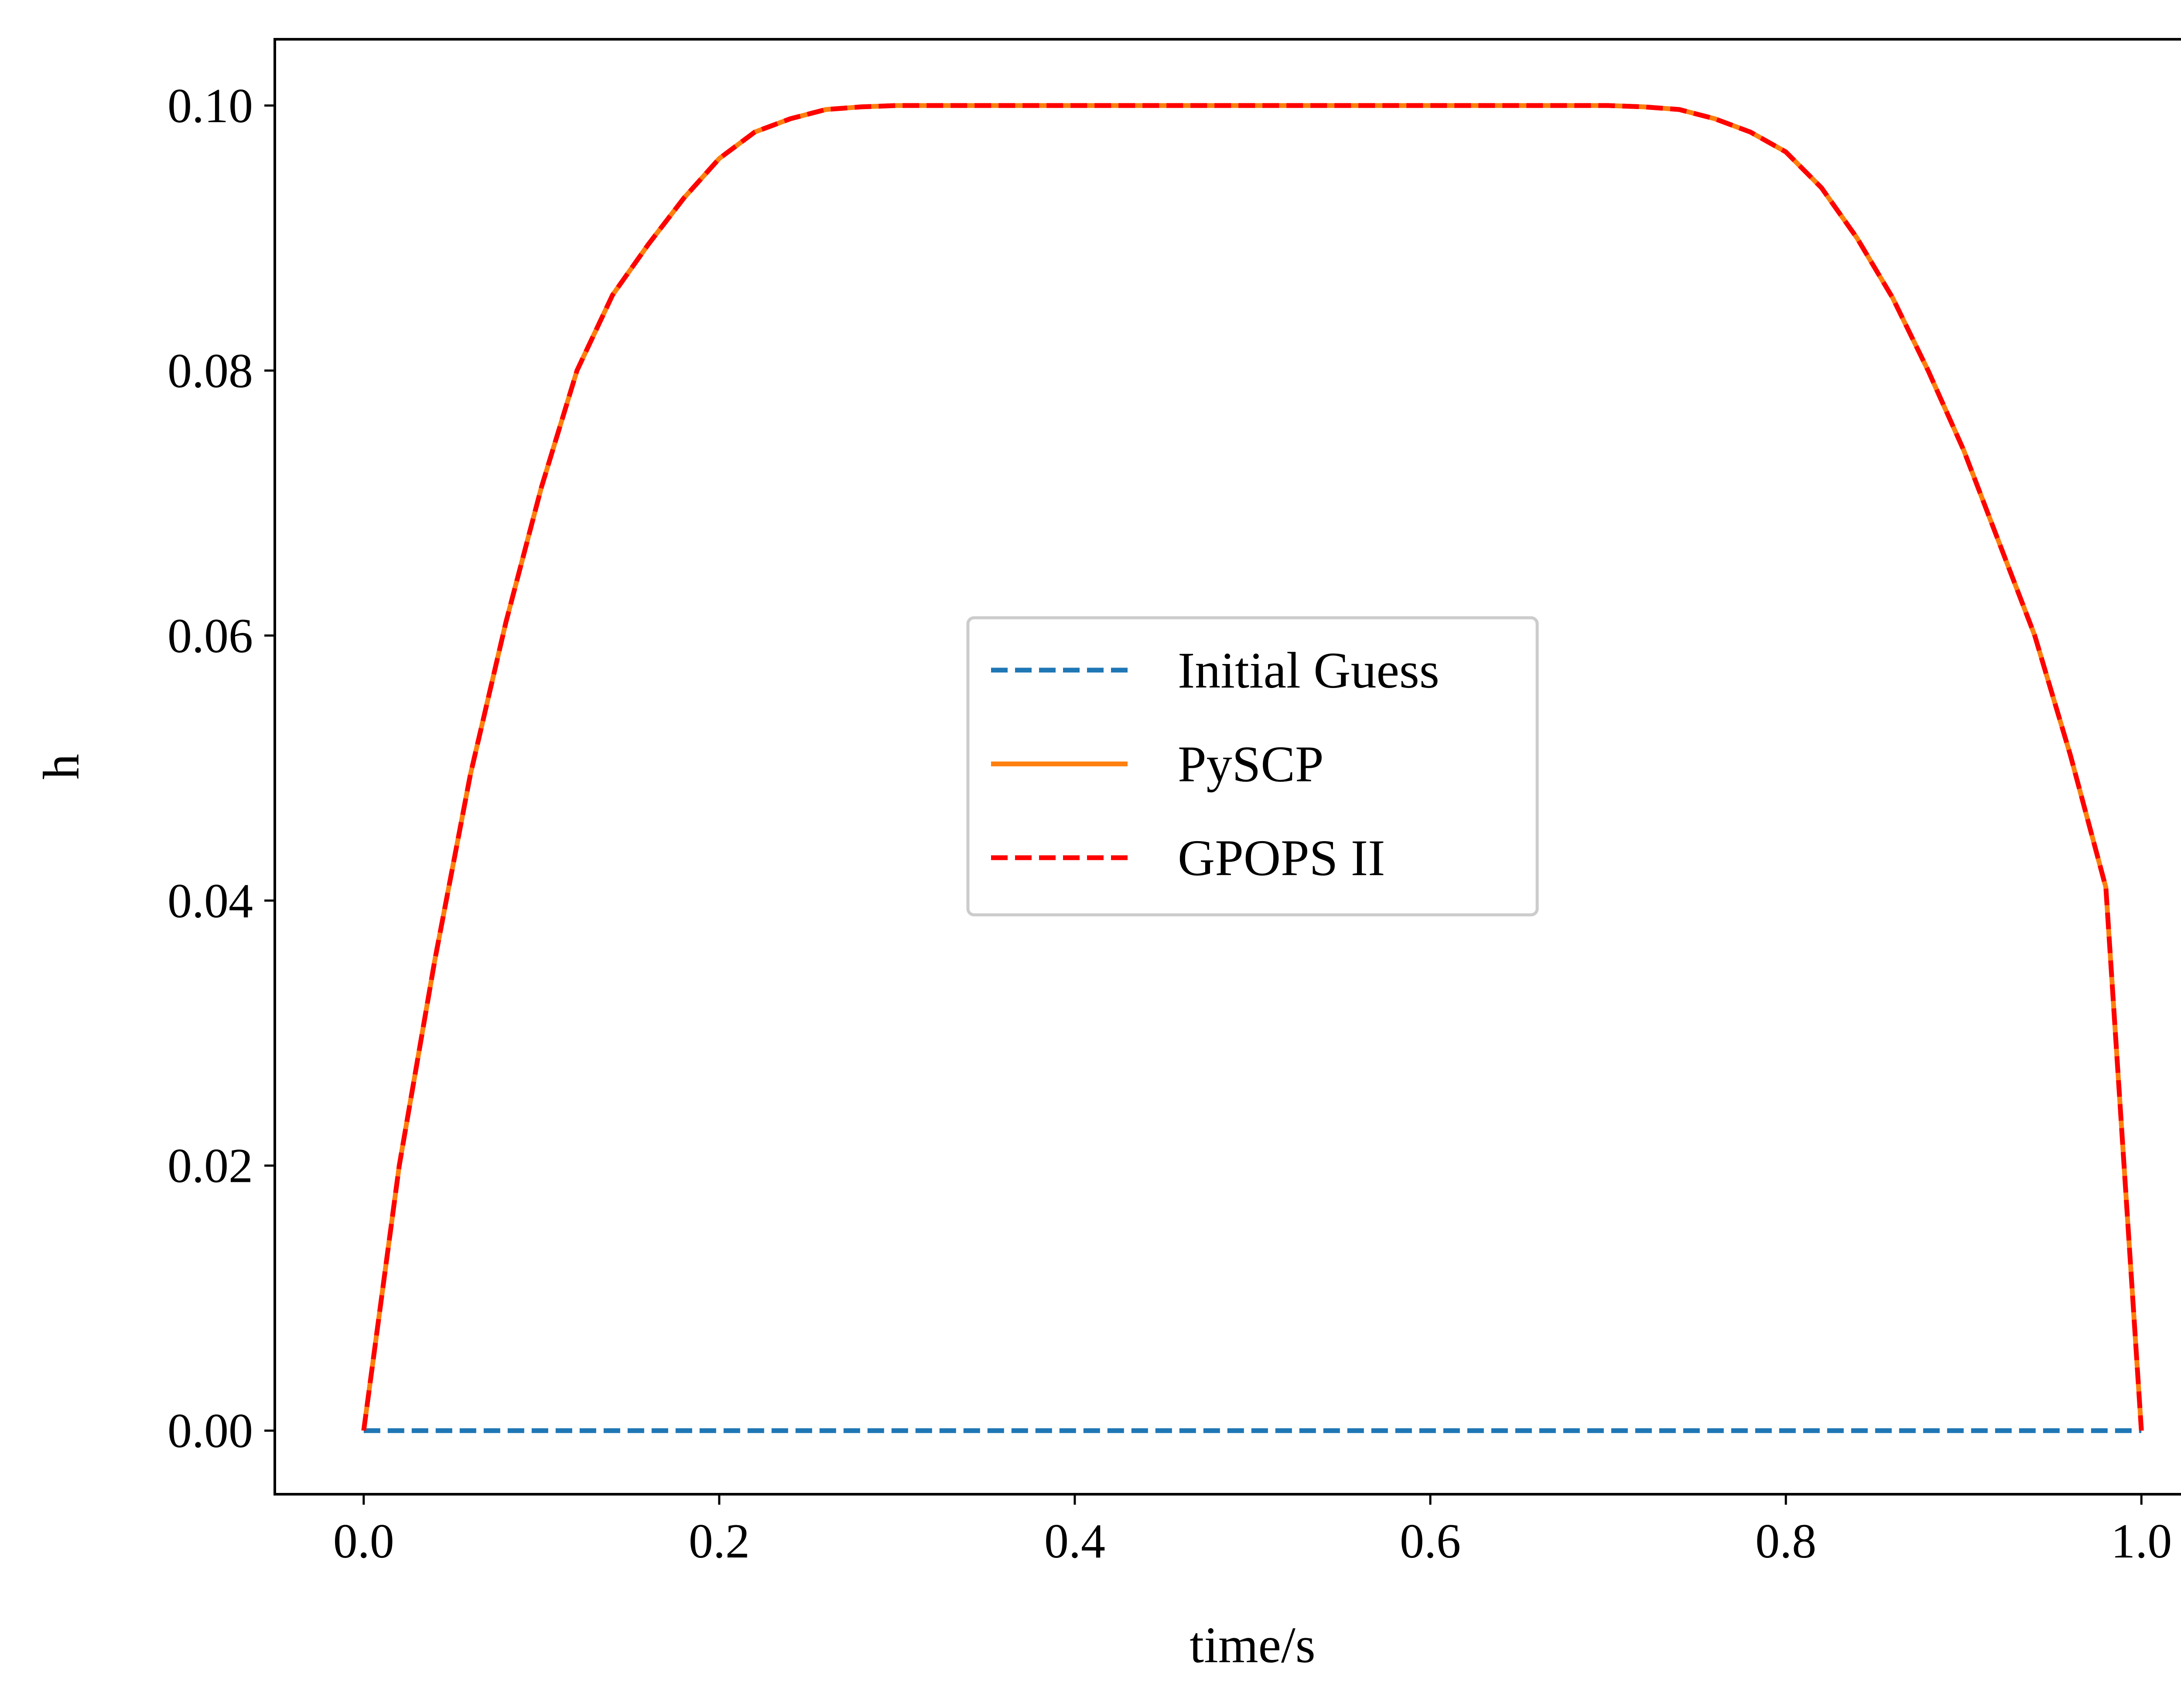 This screenshot has width=2181, height=1708. I want to click on x-tick-label: 1.0, so click(2141, 1541).